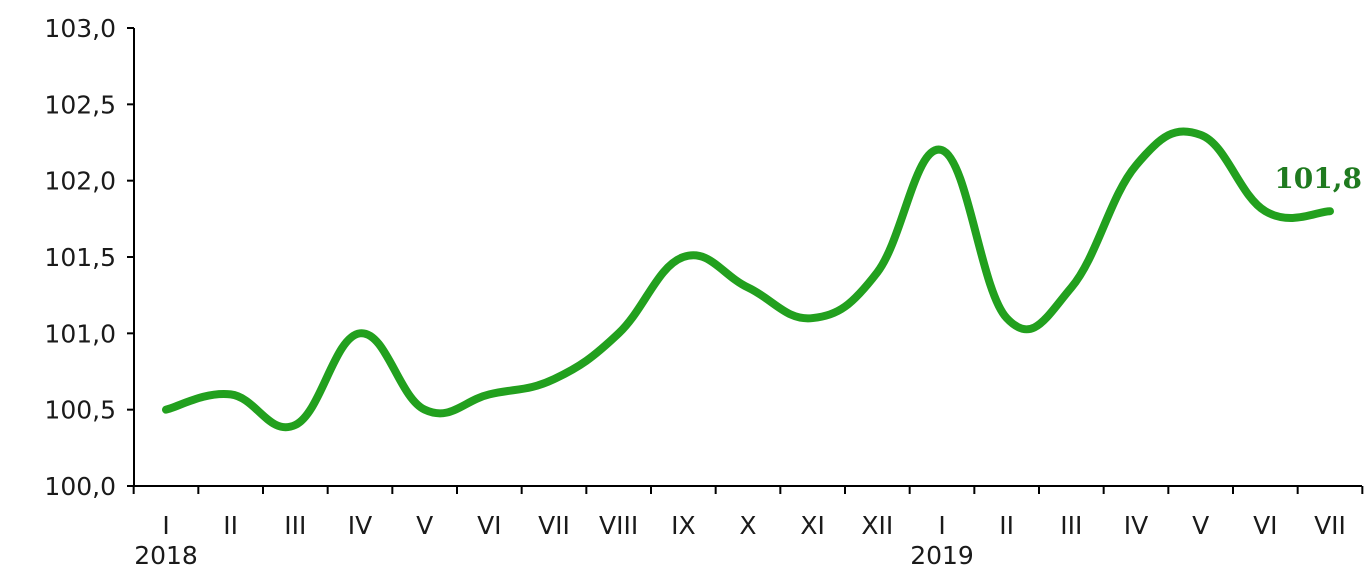 Image resolution: width=1364 pixels, height=567 pixels. What do you see at coordinates (1318, 178) in the screenshot?
I see `end-value-label: 101,8` at bounding box center [1318, 178].